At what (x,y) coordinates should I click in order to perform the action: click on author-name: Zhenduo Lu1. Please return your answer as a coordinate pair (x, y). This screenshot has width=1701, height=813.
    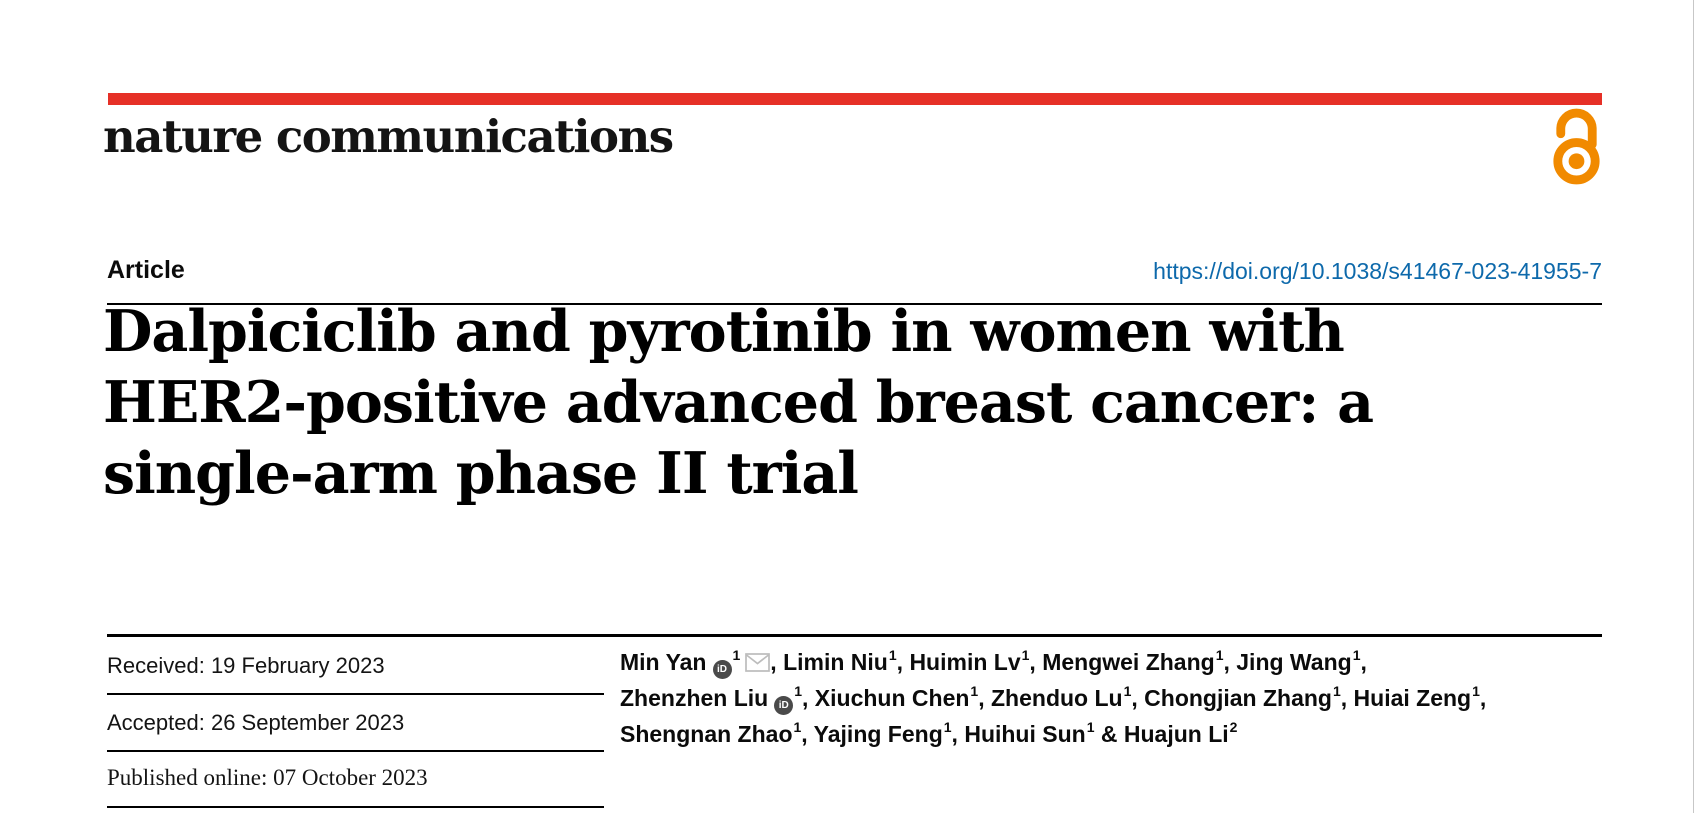
    Looking at the image, I should click on (1061, 697).